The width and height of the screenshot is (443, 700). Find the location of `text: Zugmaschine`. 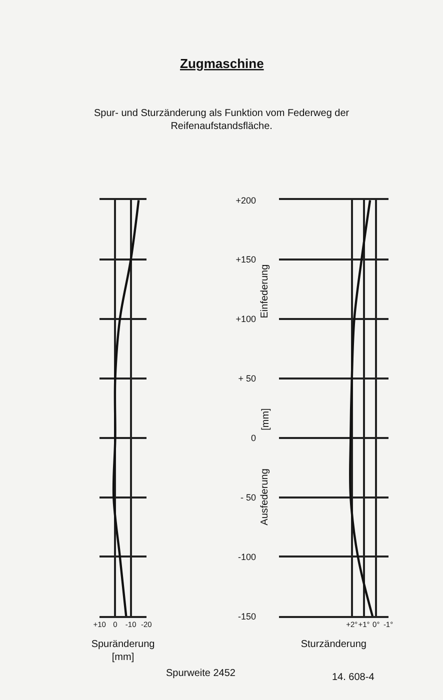

text: Zugmaschine is located at coordinates (222, 63).